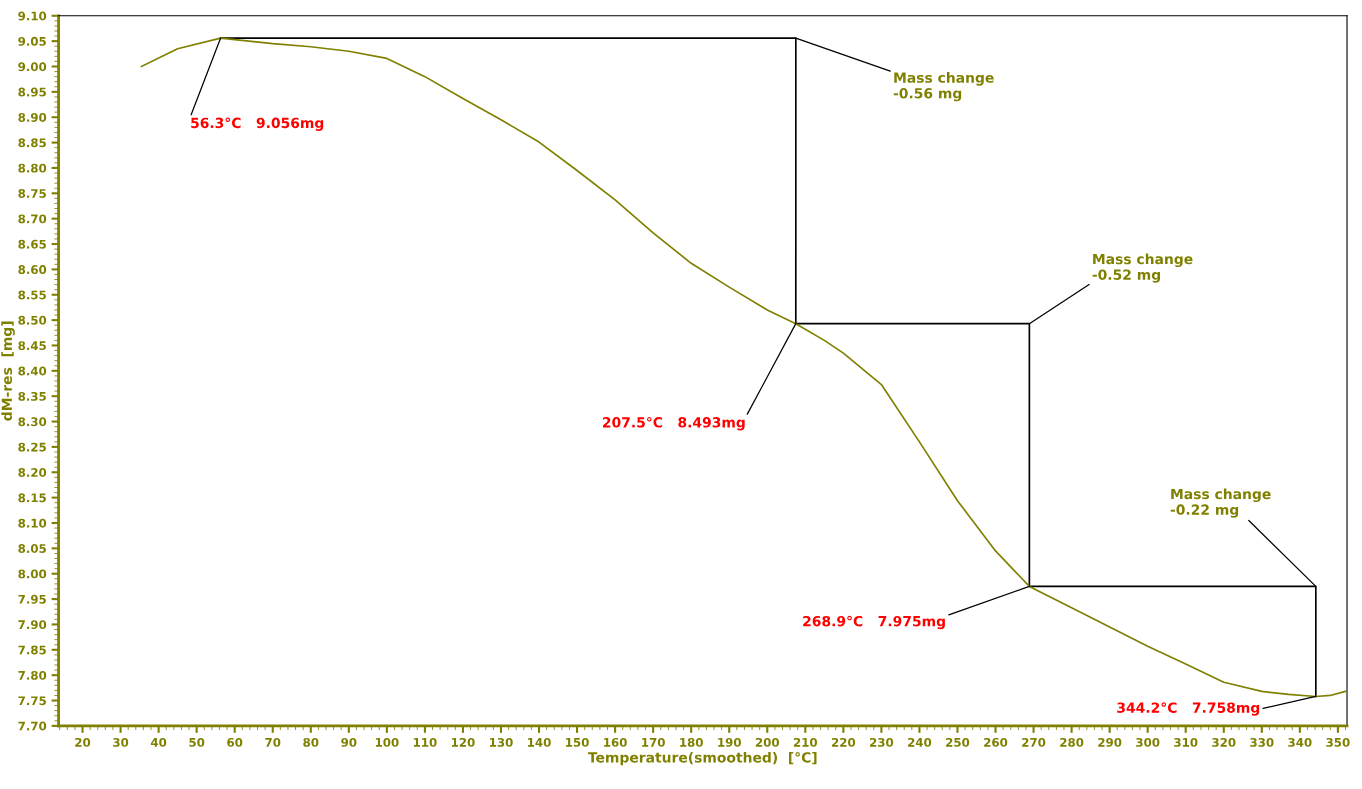 This screenshot has width=1362, height=789. I want to click on annotation: Mass change -0.52 mg, so click(1142, 268).